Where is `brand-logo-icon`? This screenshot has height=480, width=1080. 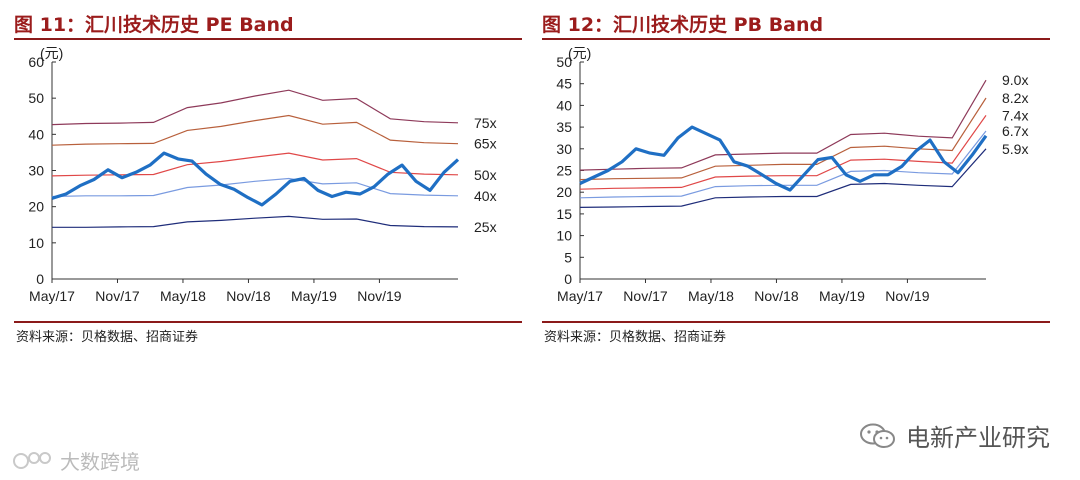 brand-logo-icon is located at coordinates (32, 460).